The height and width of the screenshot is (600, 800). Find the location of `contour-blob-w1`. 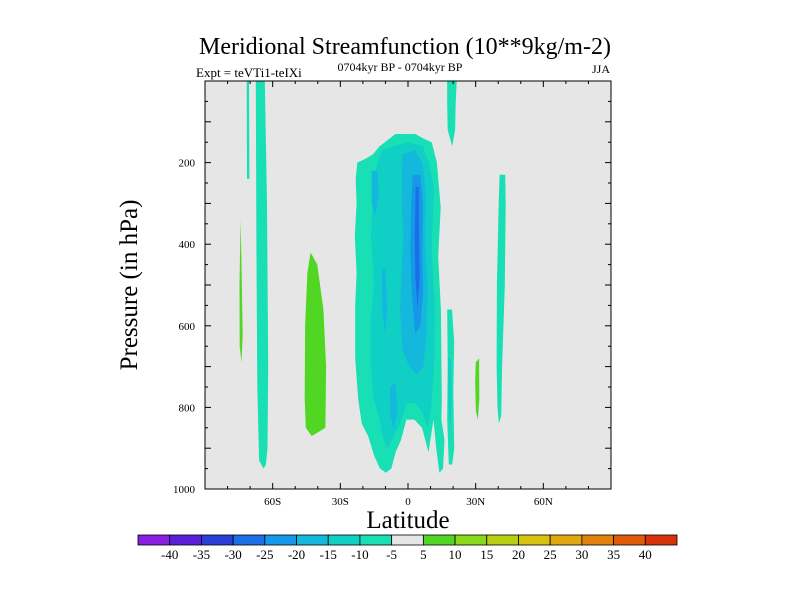

contour-blob-w1 is located at coordinates (375, 193).